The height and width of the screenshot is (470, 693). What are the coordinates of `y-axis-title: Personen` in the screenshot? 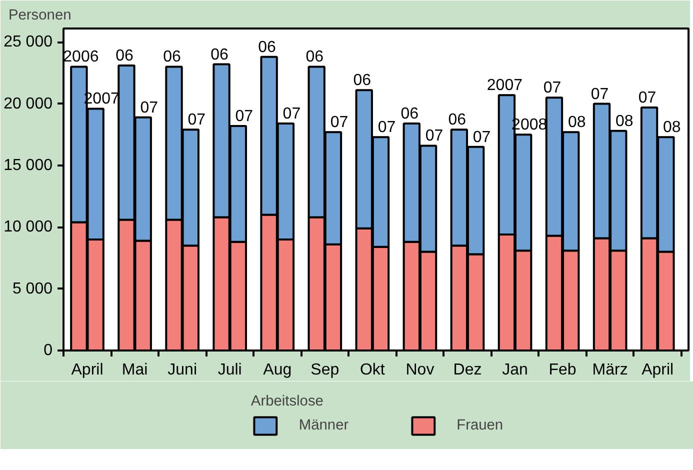 It's located at (40, 16).